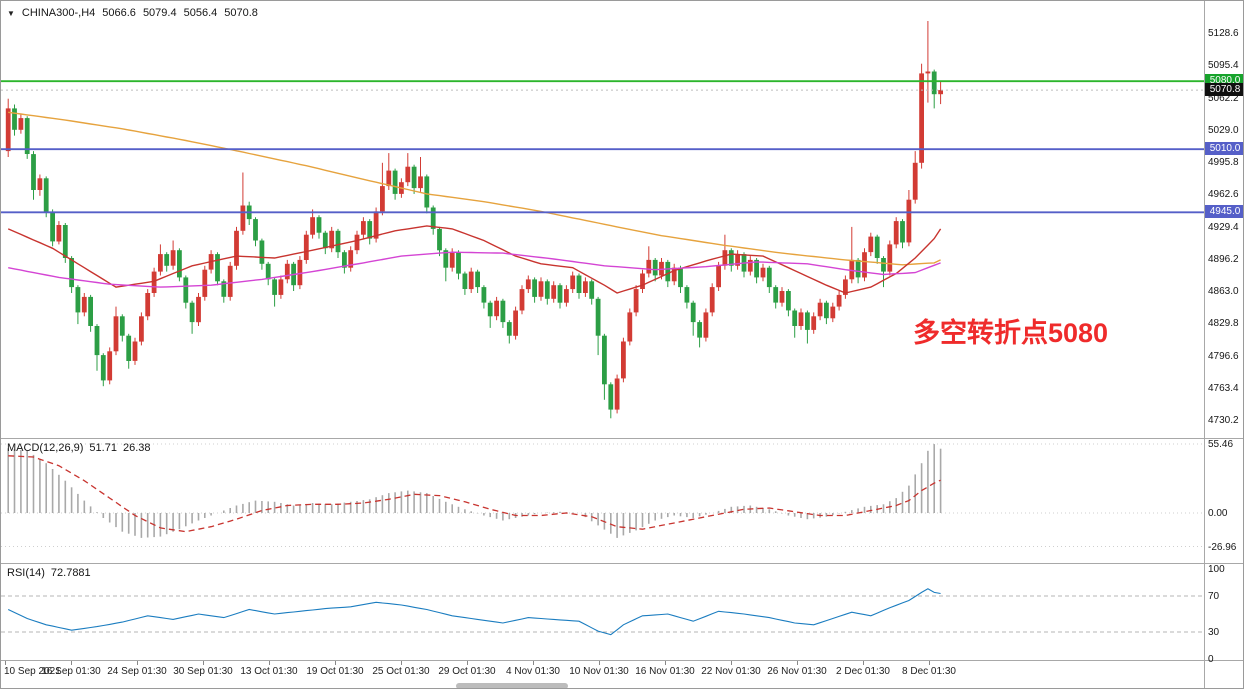 The height and width of the screenshot is (689, 1244). What do you see at coordinates (665, 671) in the screenshot?
I see `time-axis-label: 16 Nov 01:30` at bounding box center [665, 671].